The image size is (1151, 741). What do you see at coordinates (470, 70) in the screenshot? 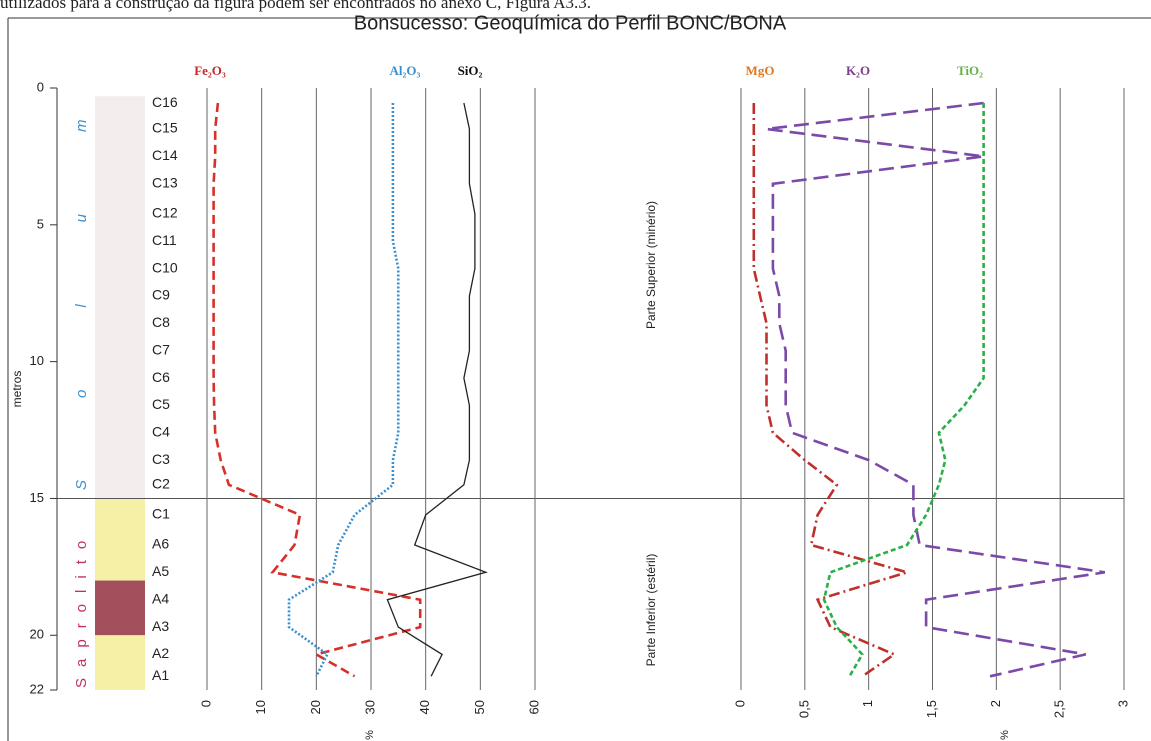
I see `legend-label: SiO₂` at bounding box center [470, 70].